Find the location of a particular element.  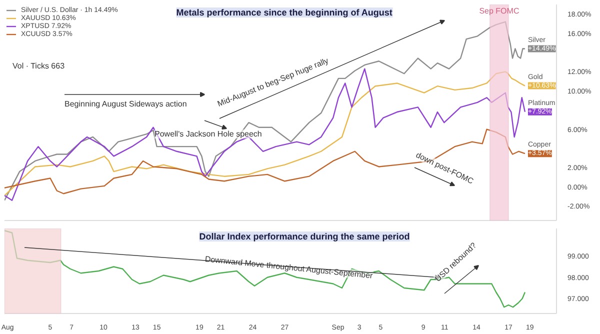

annotation: Beginning August Sideways action is located at coordinates (125, 104).